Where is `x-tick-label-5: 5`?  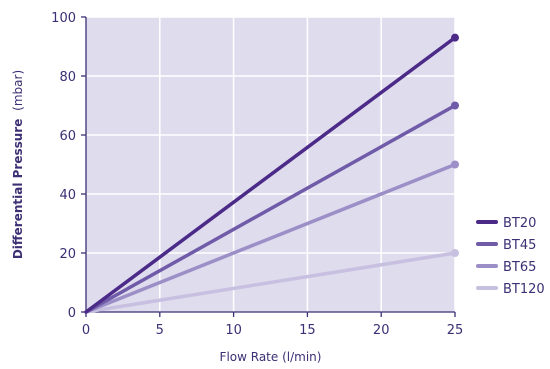
x-tick-label-5: 5 is located at coordinates (160, 330).